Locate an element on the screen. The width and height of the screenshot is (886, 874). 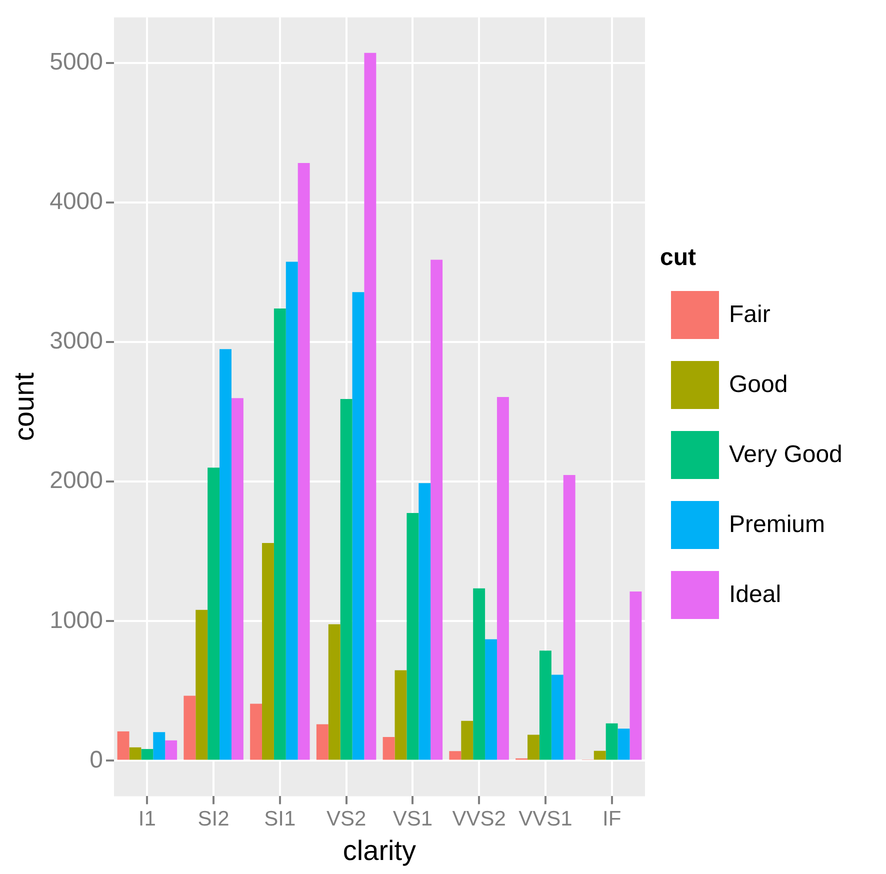
legend-label: Ideal is located at coordinates (755, 595).